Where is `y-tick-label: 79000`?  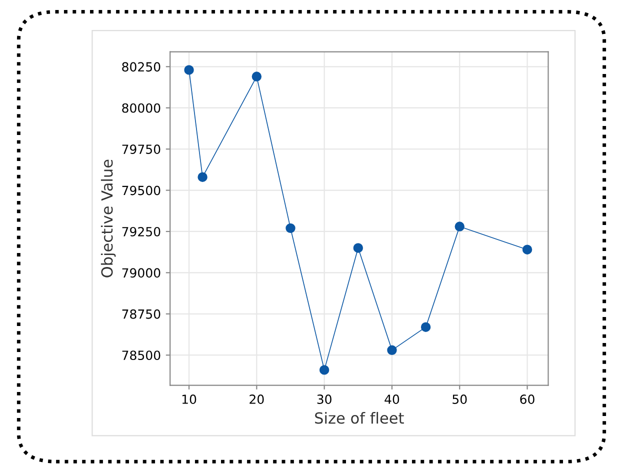
y-tick-label: 79000 is located at coordinates (141, 273).